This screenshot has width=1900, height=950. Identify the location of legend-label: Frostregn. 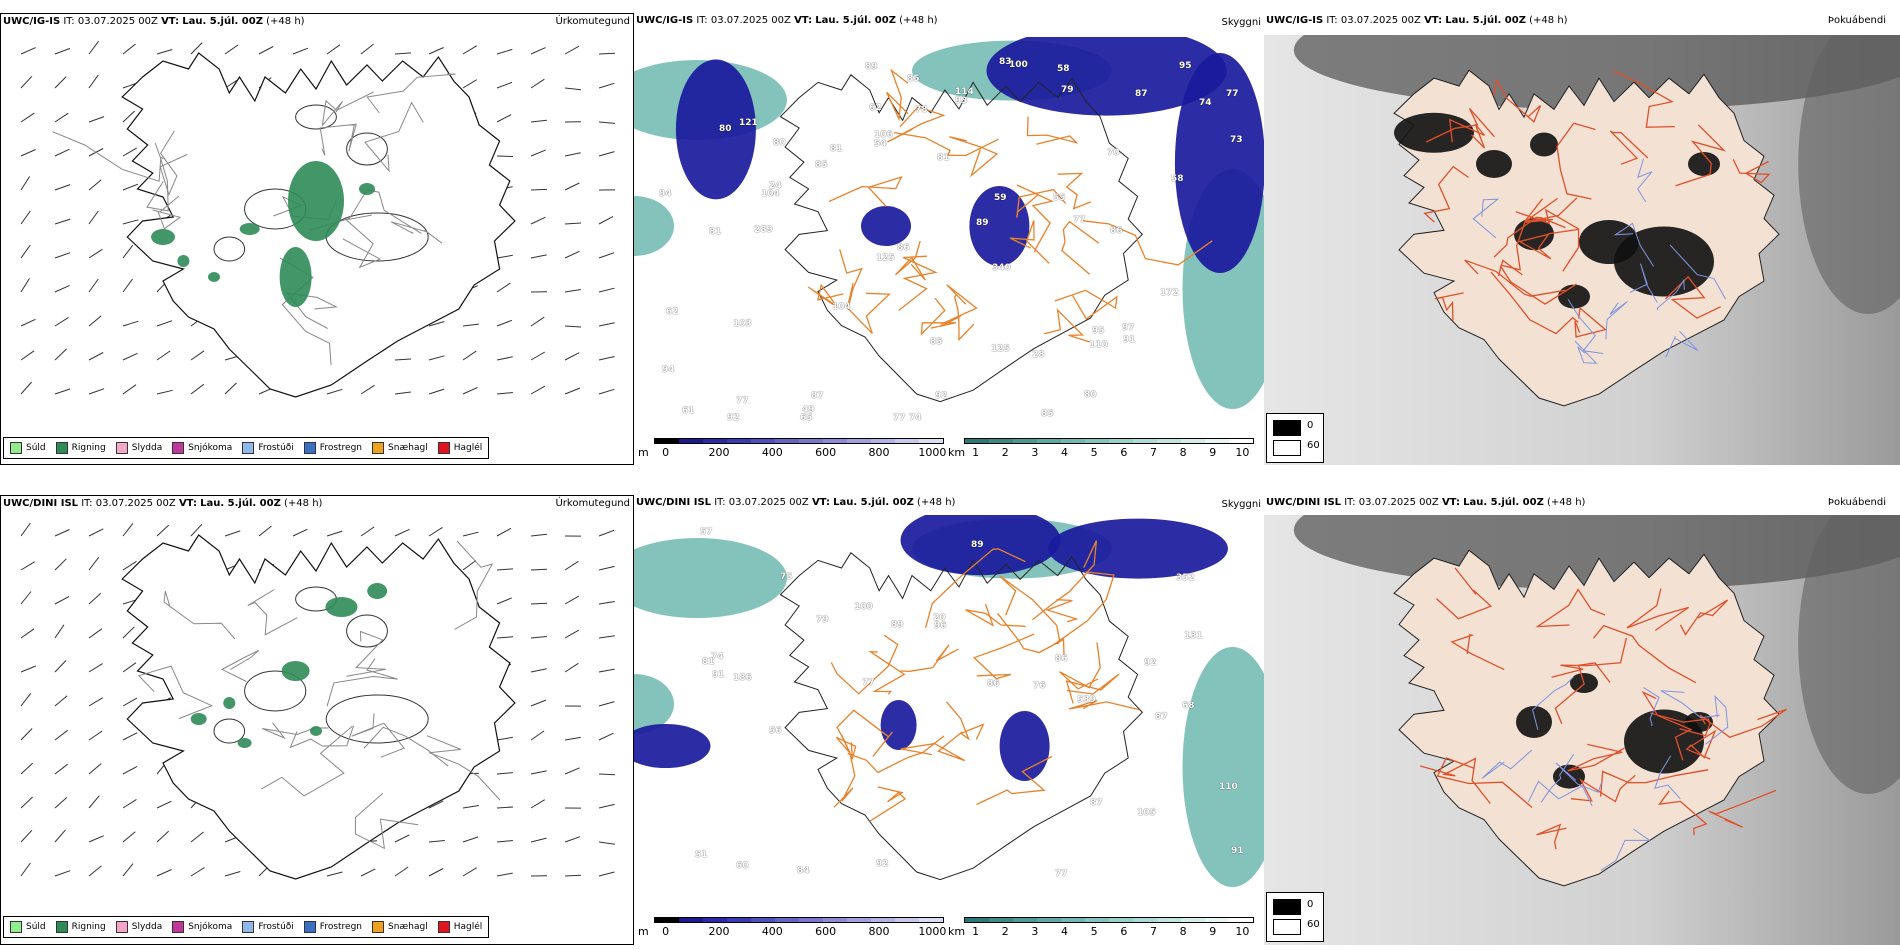
(341, 448).